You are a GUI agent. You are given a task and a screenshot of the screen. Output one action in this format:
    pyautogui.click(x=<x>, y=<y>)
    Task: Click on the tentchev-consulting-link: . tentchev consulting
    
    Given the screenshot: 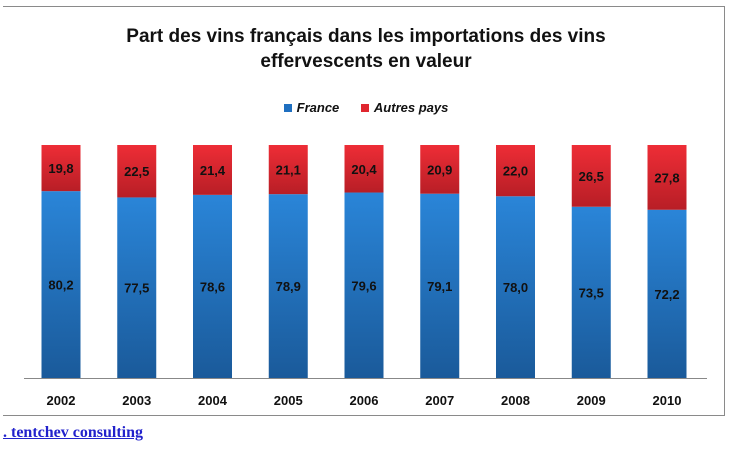 What is the action you would take?
    pyautogui.click(x=73, y=432)
    